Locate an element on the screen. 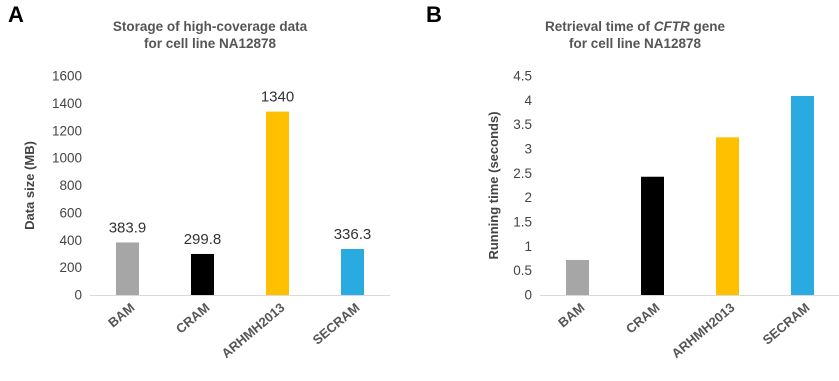 Image resolution: width=839 pixels, height=381 pixels. data-label: 299.8 is located at coordinates (203, 239).